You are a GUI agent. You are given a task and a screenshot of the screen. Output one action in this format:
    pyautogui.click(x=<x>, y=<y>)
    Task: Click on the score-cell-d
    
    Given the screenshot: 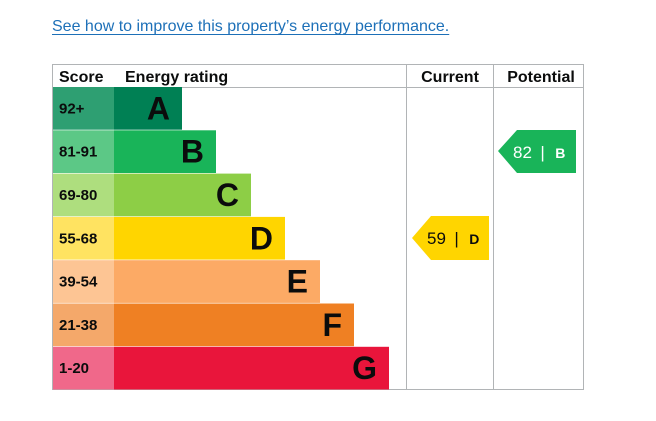 What is the action you would take?
    pyautogui.click(x=83, y=238)
    